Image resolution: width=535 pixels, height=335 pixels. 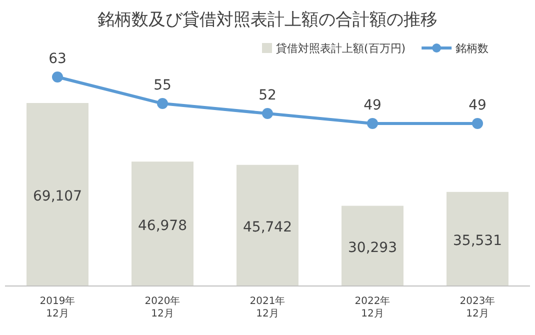 What do you see at coordinates (478, 307) in the screenshot?
I see `x-tick-label: 2023年 12月` at bounding box center [478, 307].